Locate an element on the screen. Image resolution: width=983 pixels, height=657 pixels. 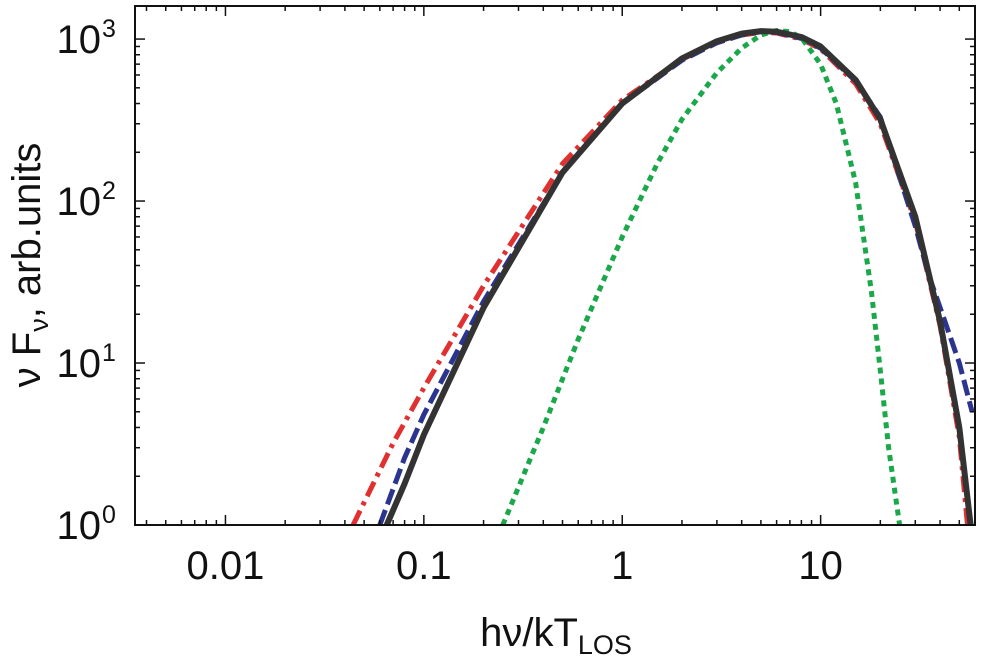
y-axis-title: ν Fν, arb.units is located at coordinates (29, 265).